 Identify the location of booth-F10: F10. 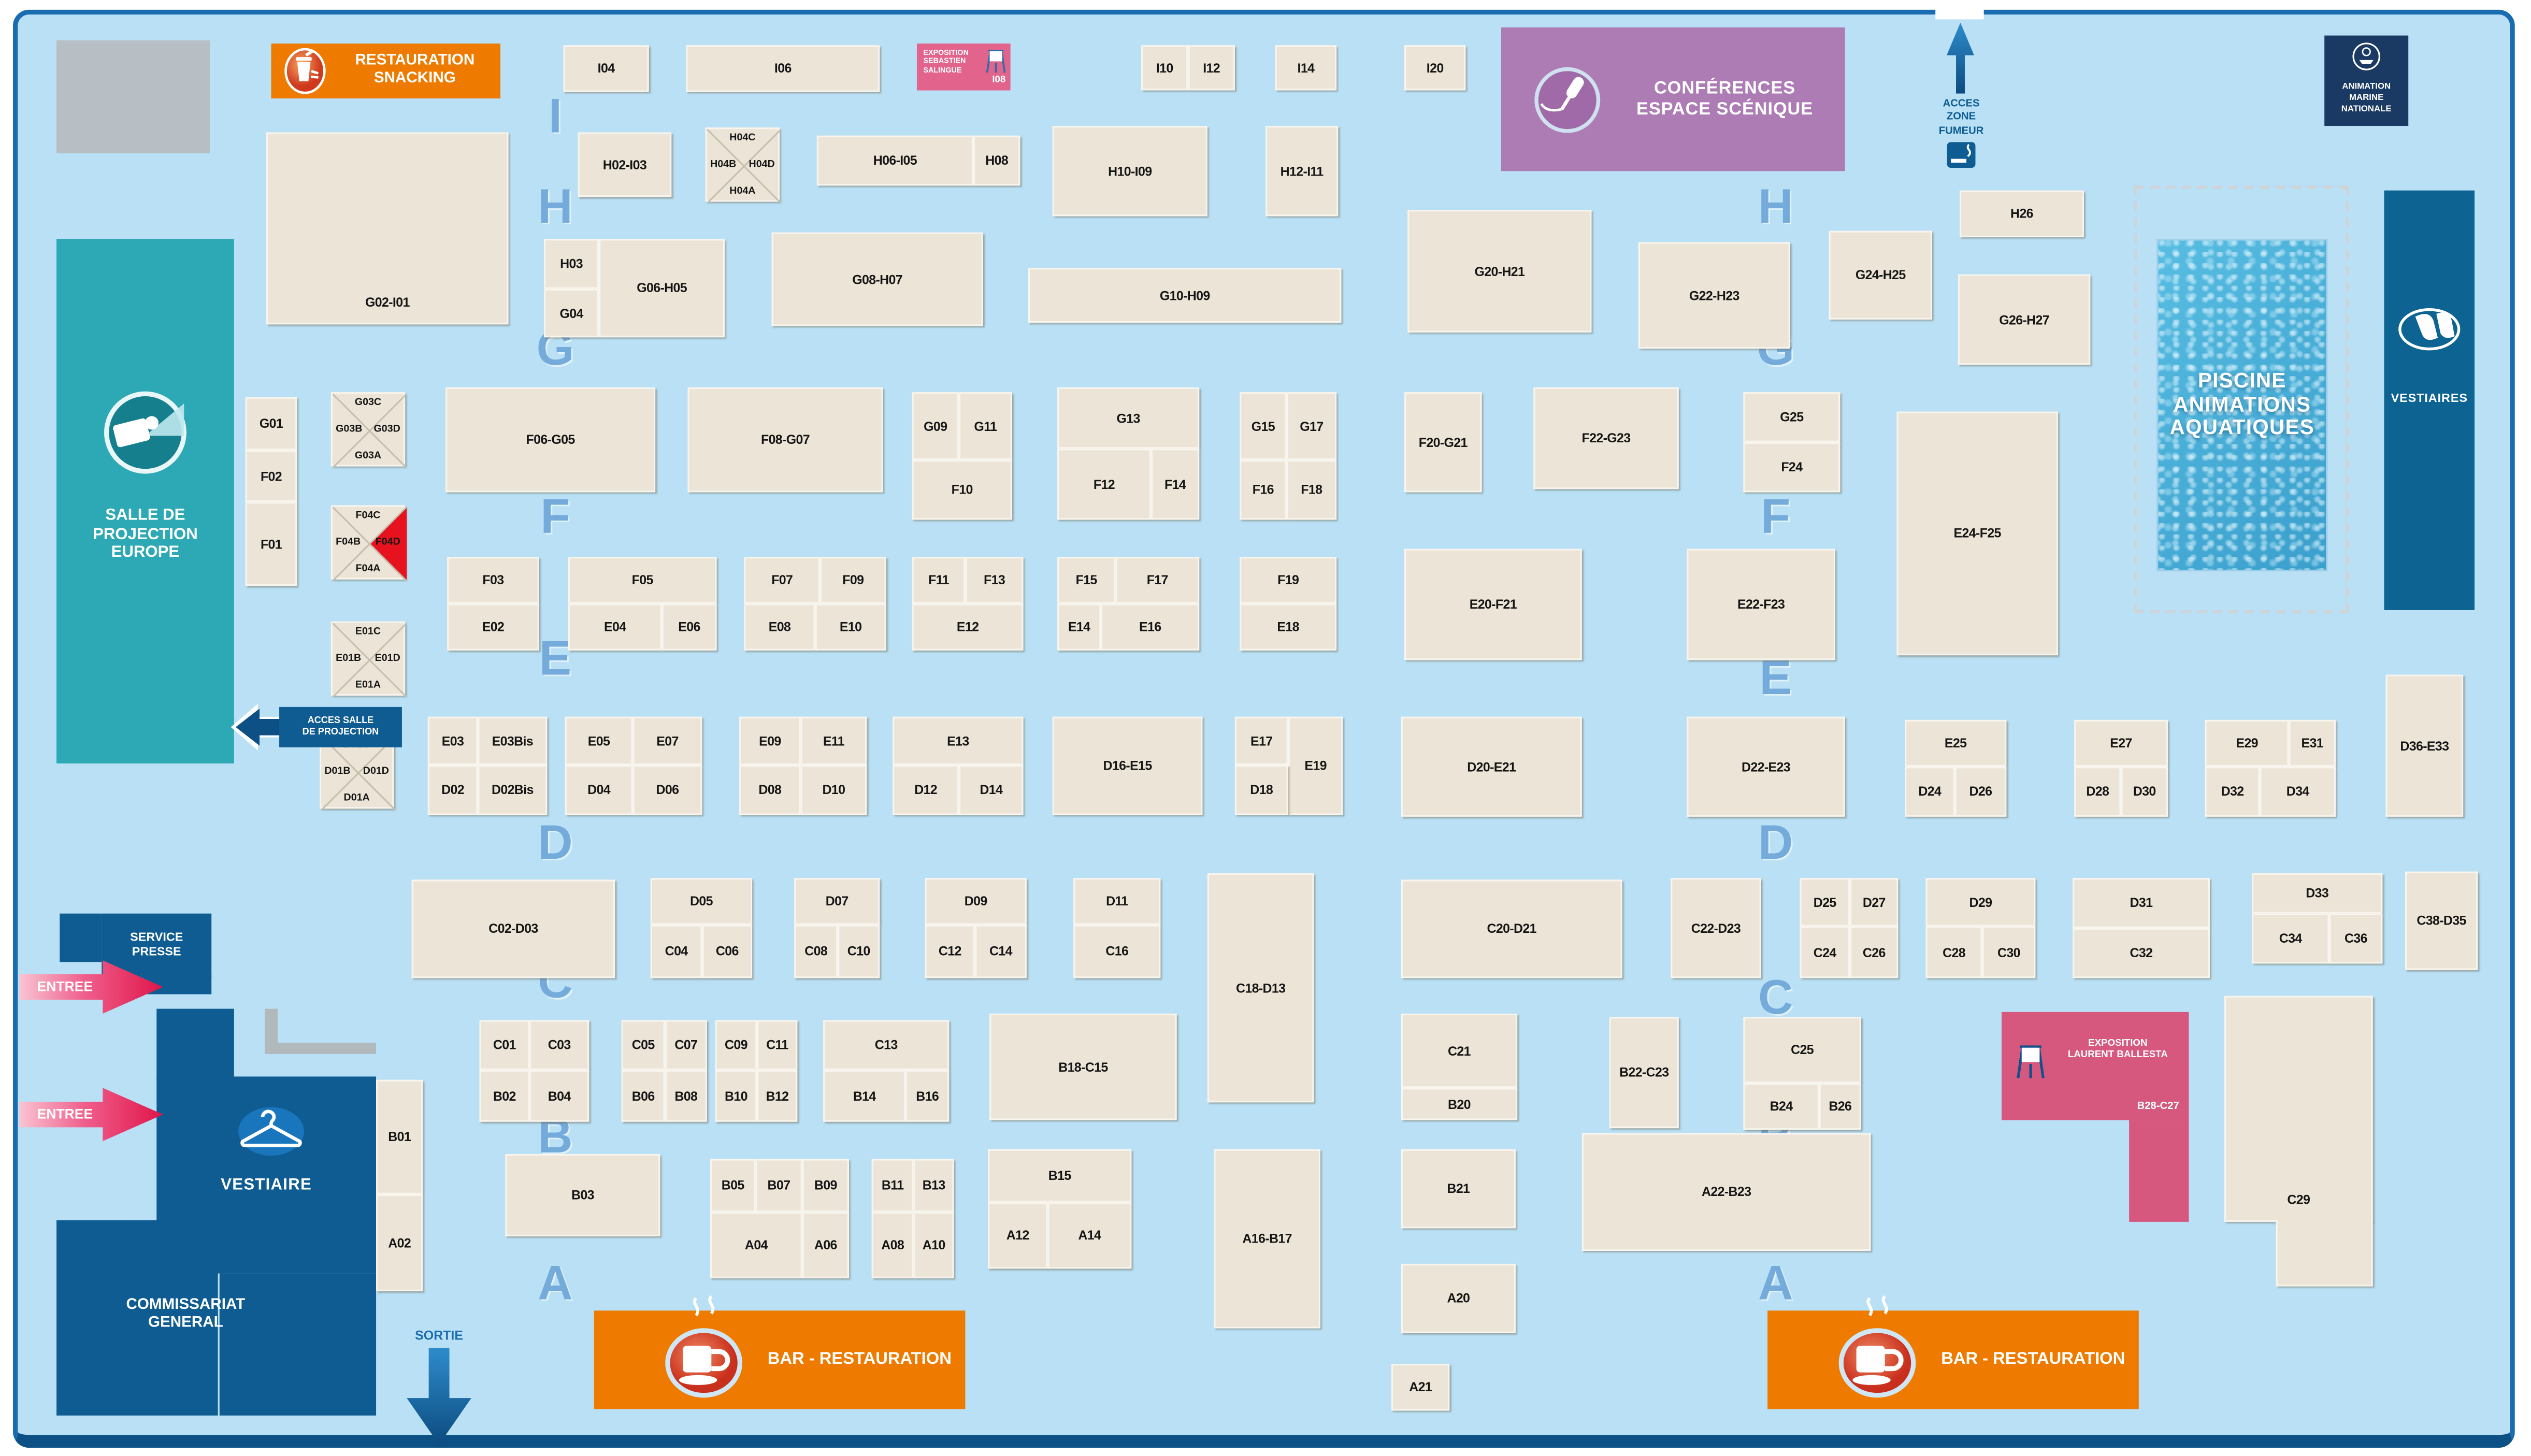
(962, 490).